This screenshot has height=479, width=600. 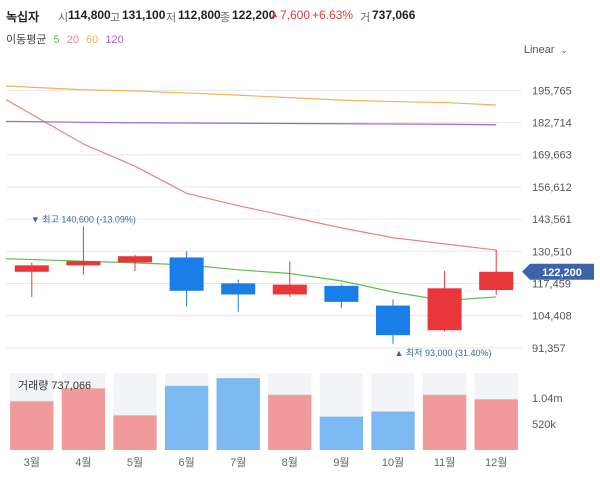 What do you see at coordinates (552, 220) in the screenshot?
I see `y-tick-label: 143,561` at bounding box center [552, 220].